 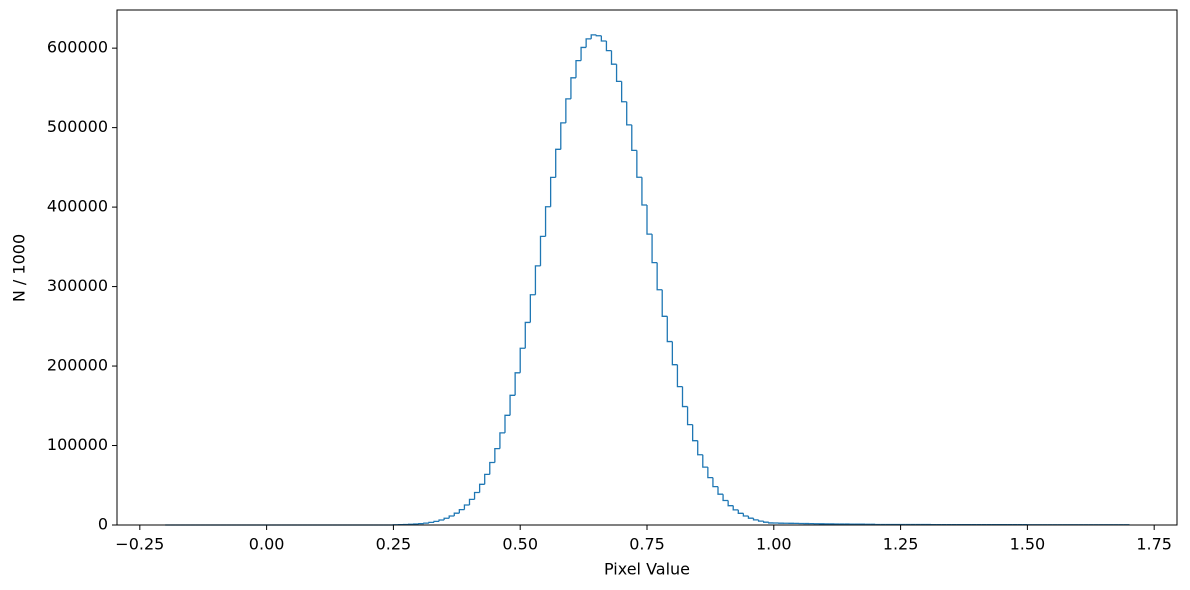 What do you see at coordinates (77, 444) in the screenshot?
I see `y-tick-label: 100000` at bounding box center [77, 444].